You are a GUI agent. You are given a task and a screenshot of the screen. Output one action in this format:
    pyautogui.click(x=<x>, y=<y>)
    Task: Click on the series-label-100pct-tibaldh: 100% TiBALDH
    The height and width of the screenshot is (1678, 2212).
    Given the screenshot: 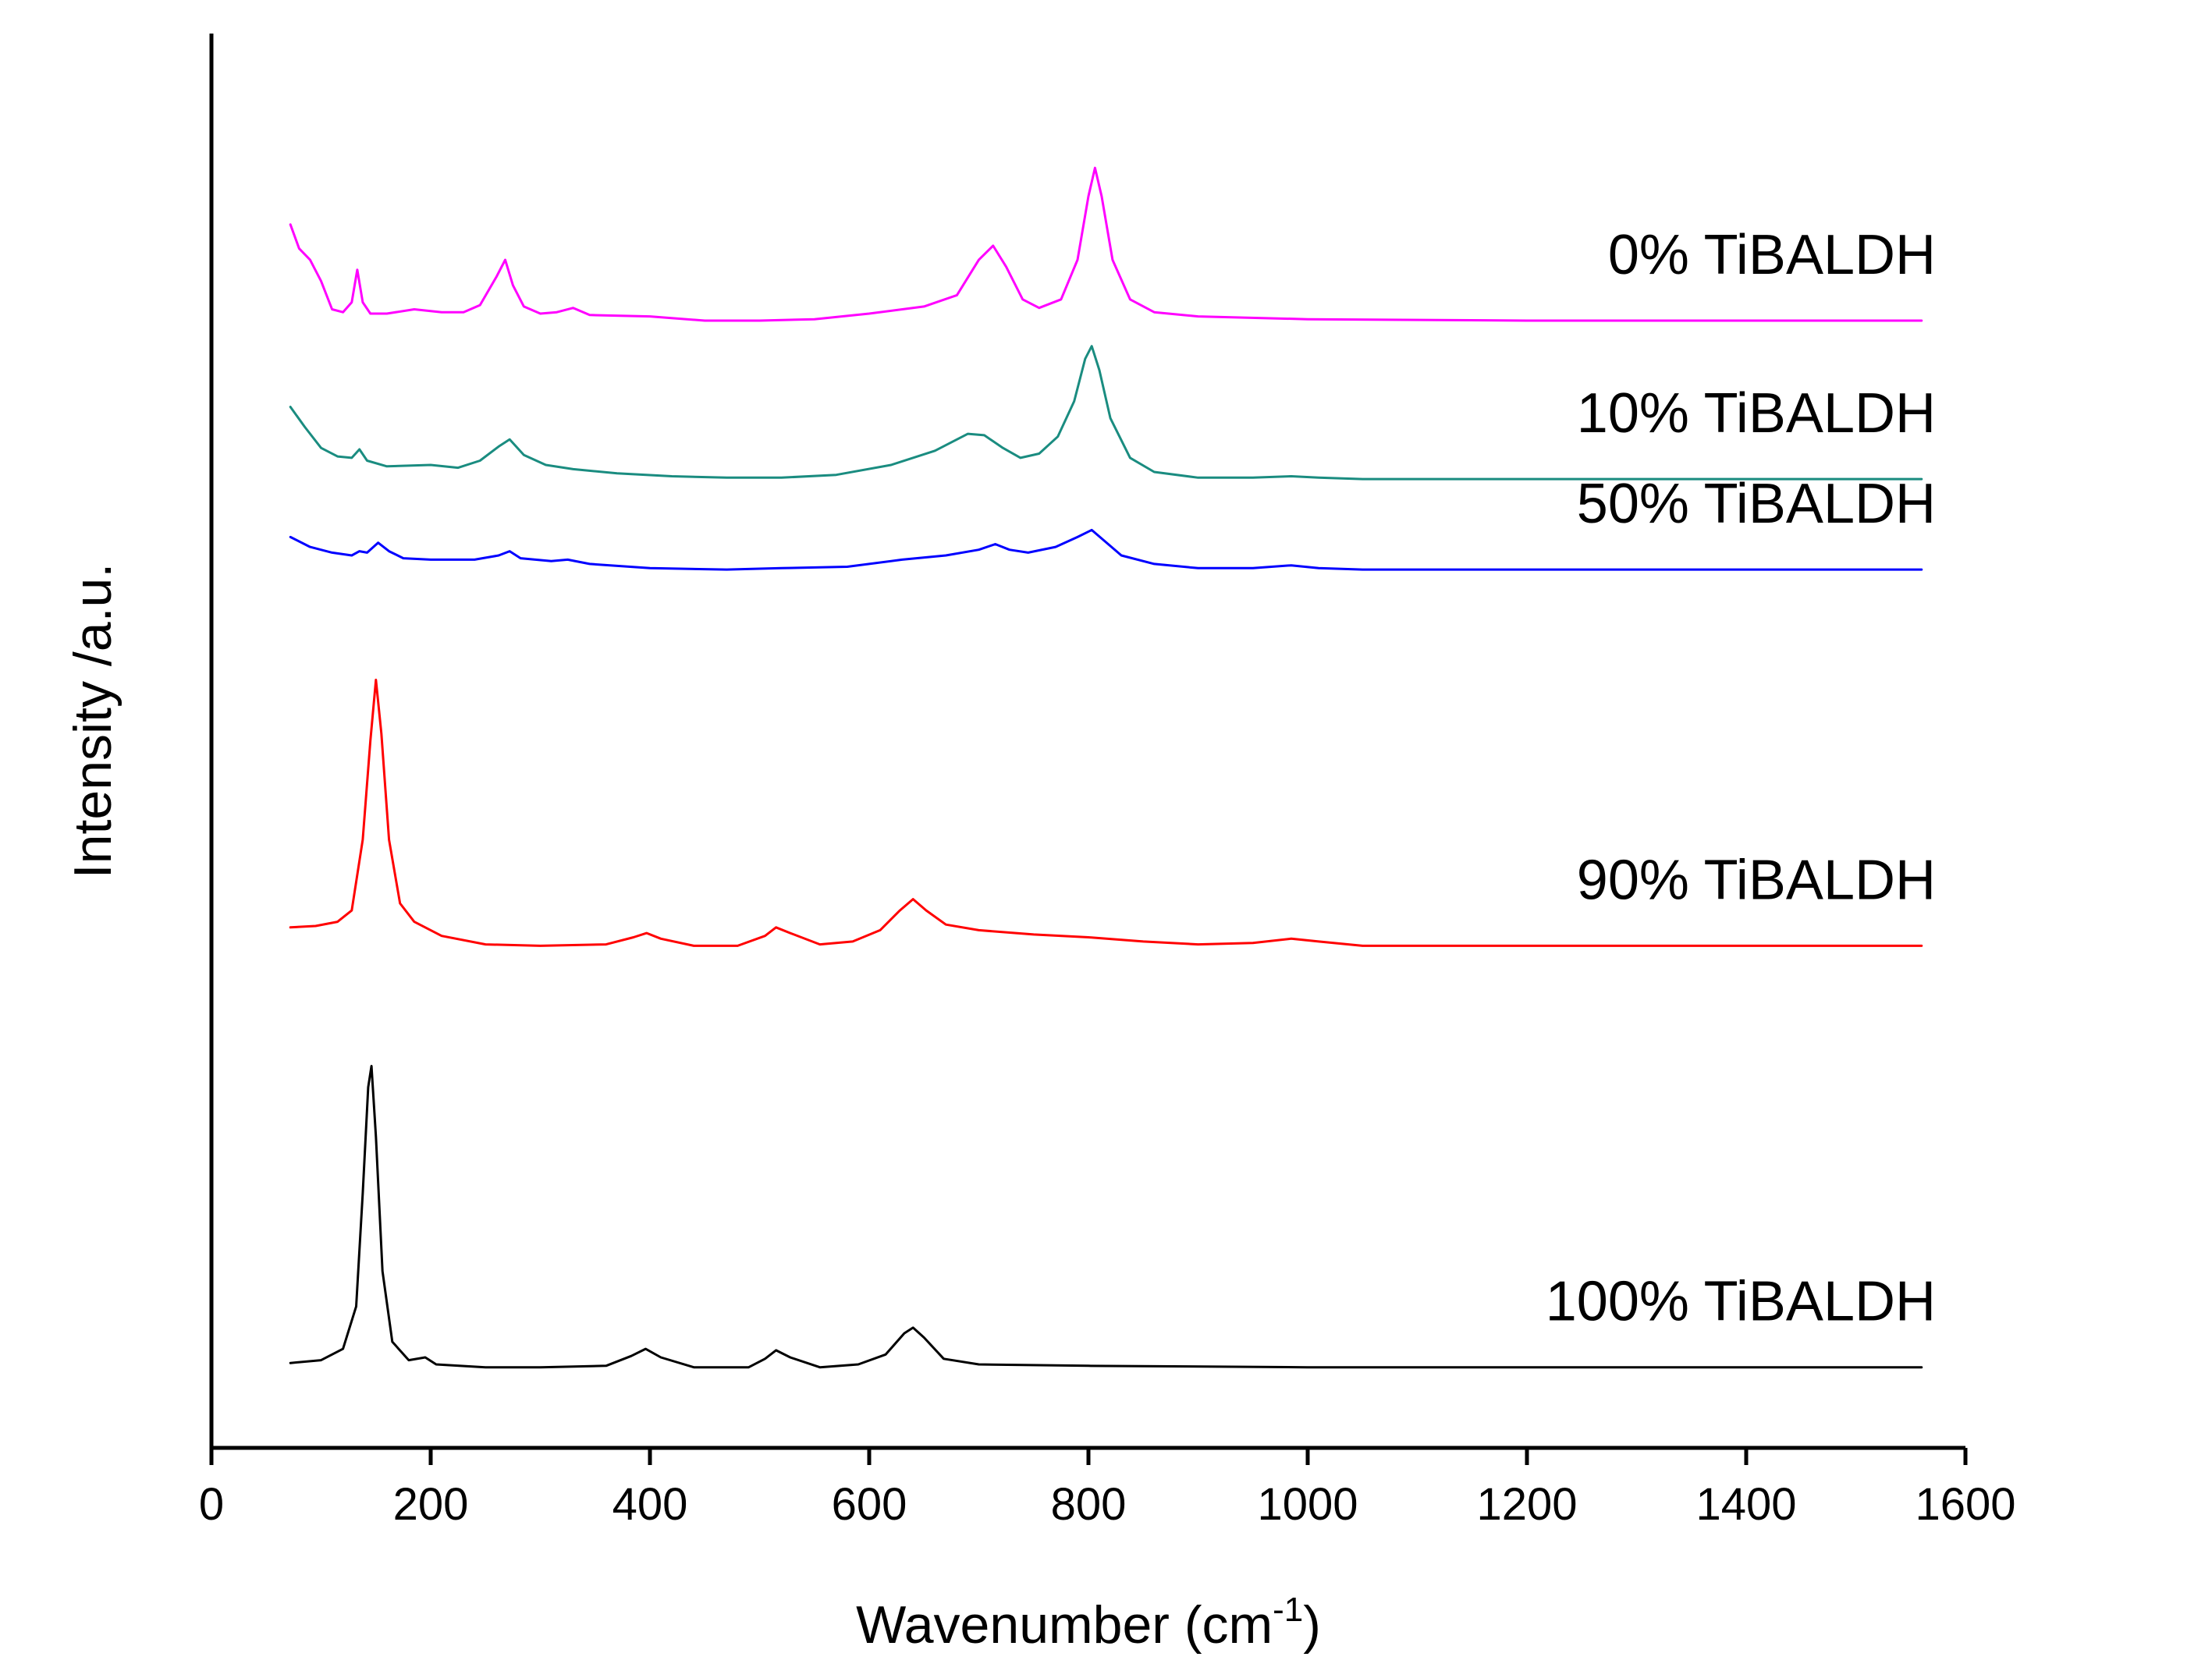 What is the action you would take?
    pyautogui.click(x=1741, y=1302)
    